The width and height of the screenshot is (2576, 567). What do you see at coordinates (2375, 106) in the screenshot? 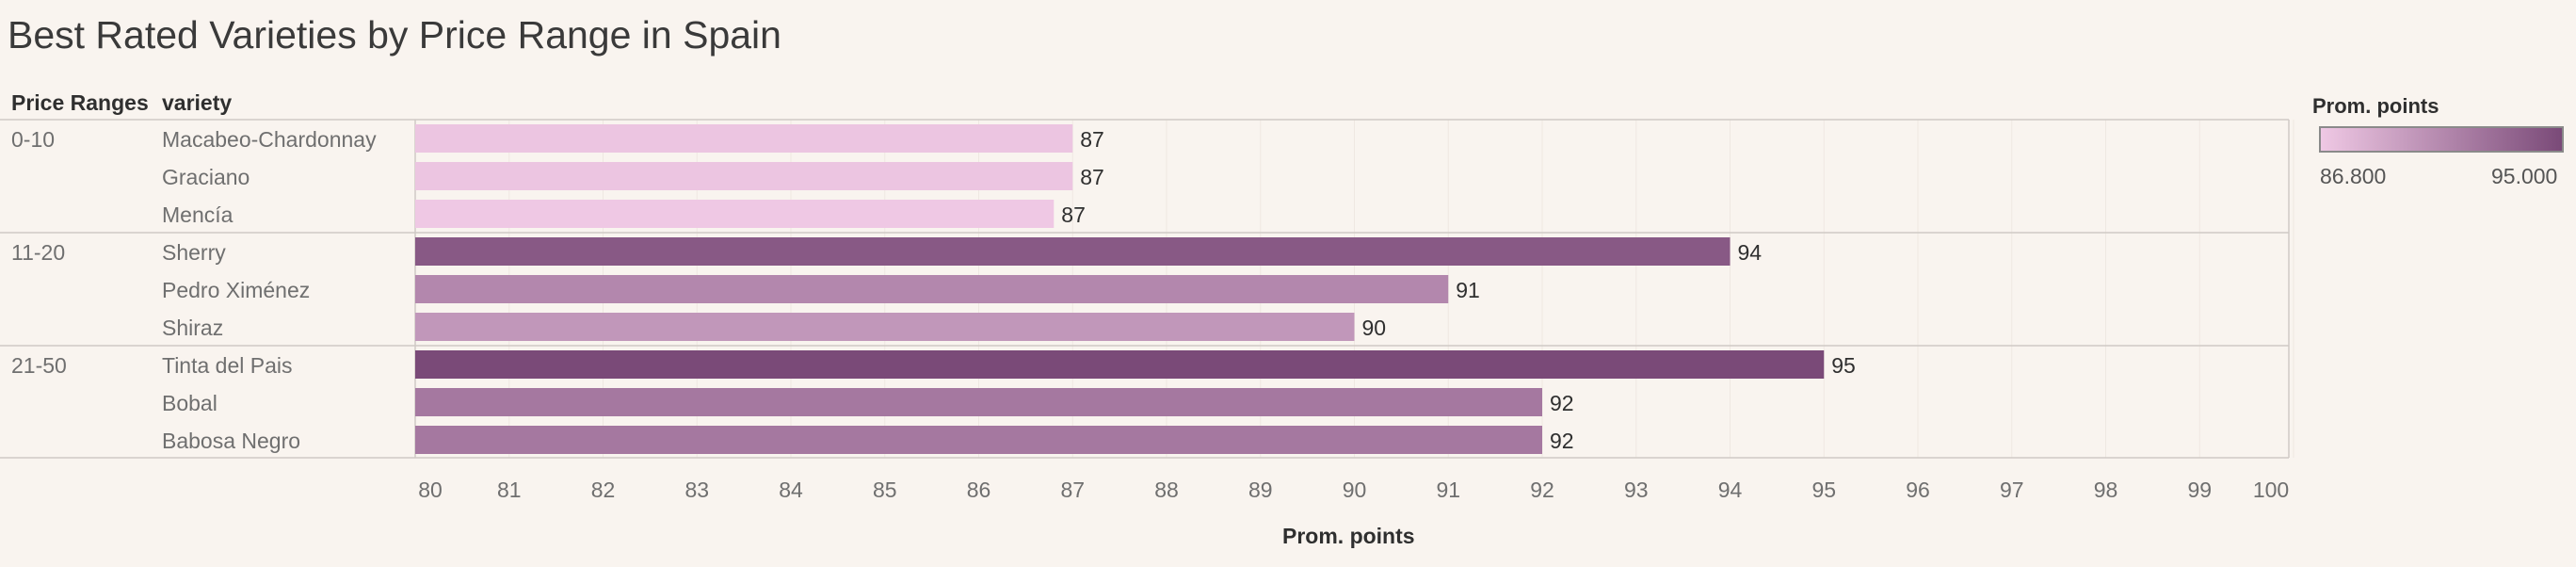
I see `legend-title: Prom. points` at bounding box center [2375, 106].